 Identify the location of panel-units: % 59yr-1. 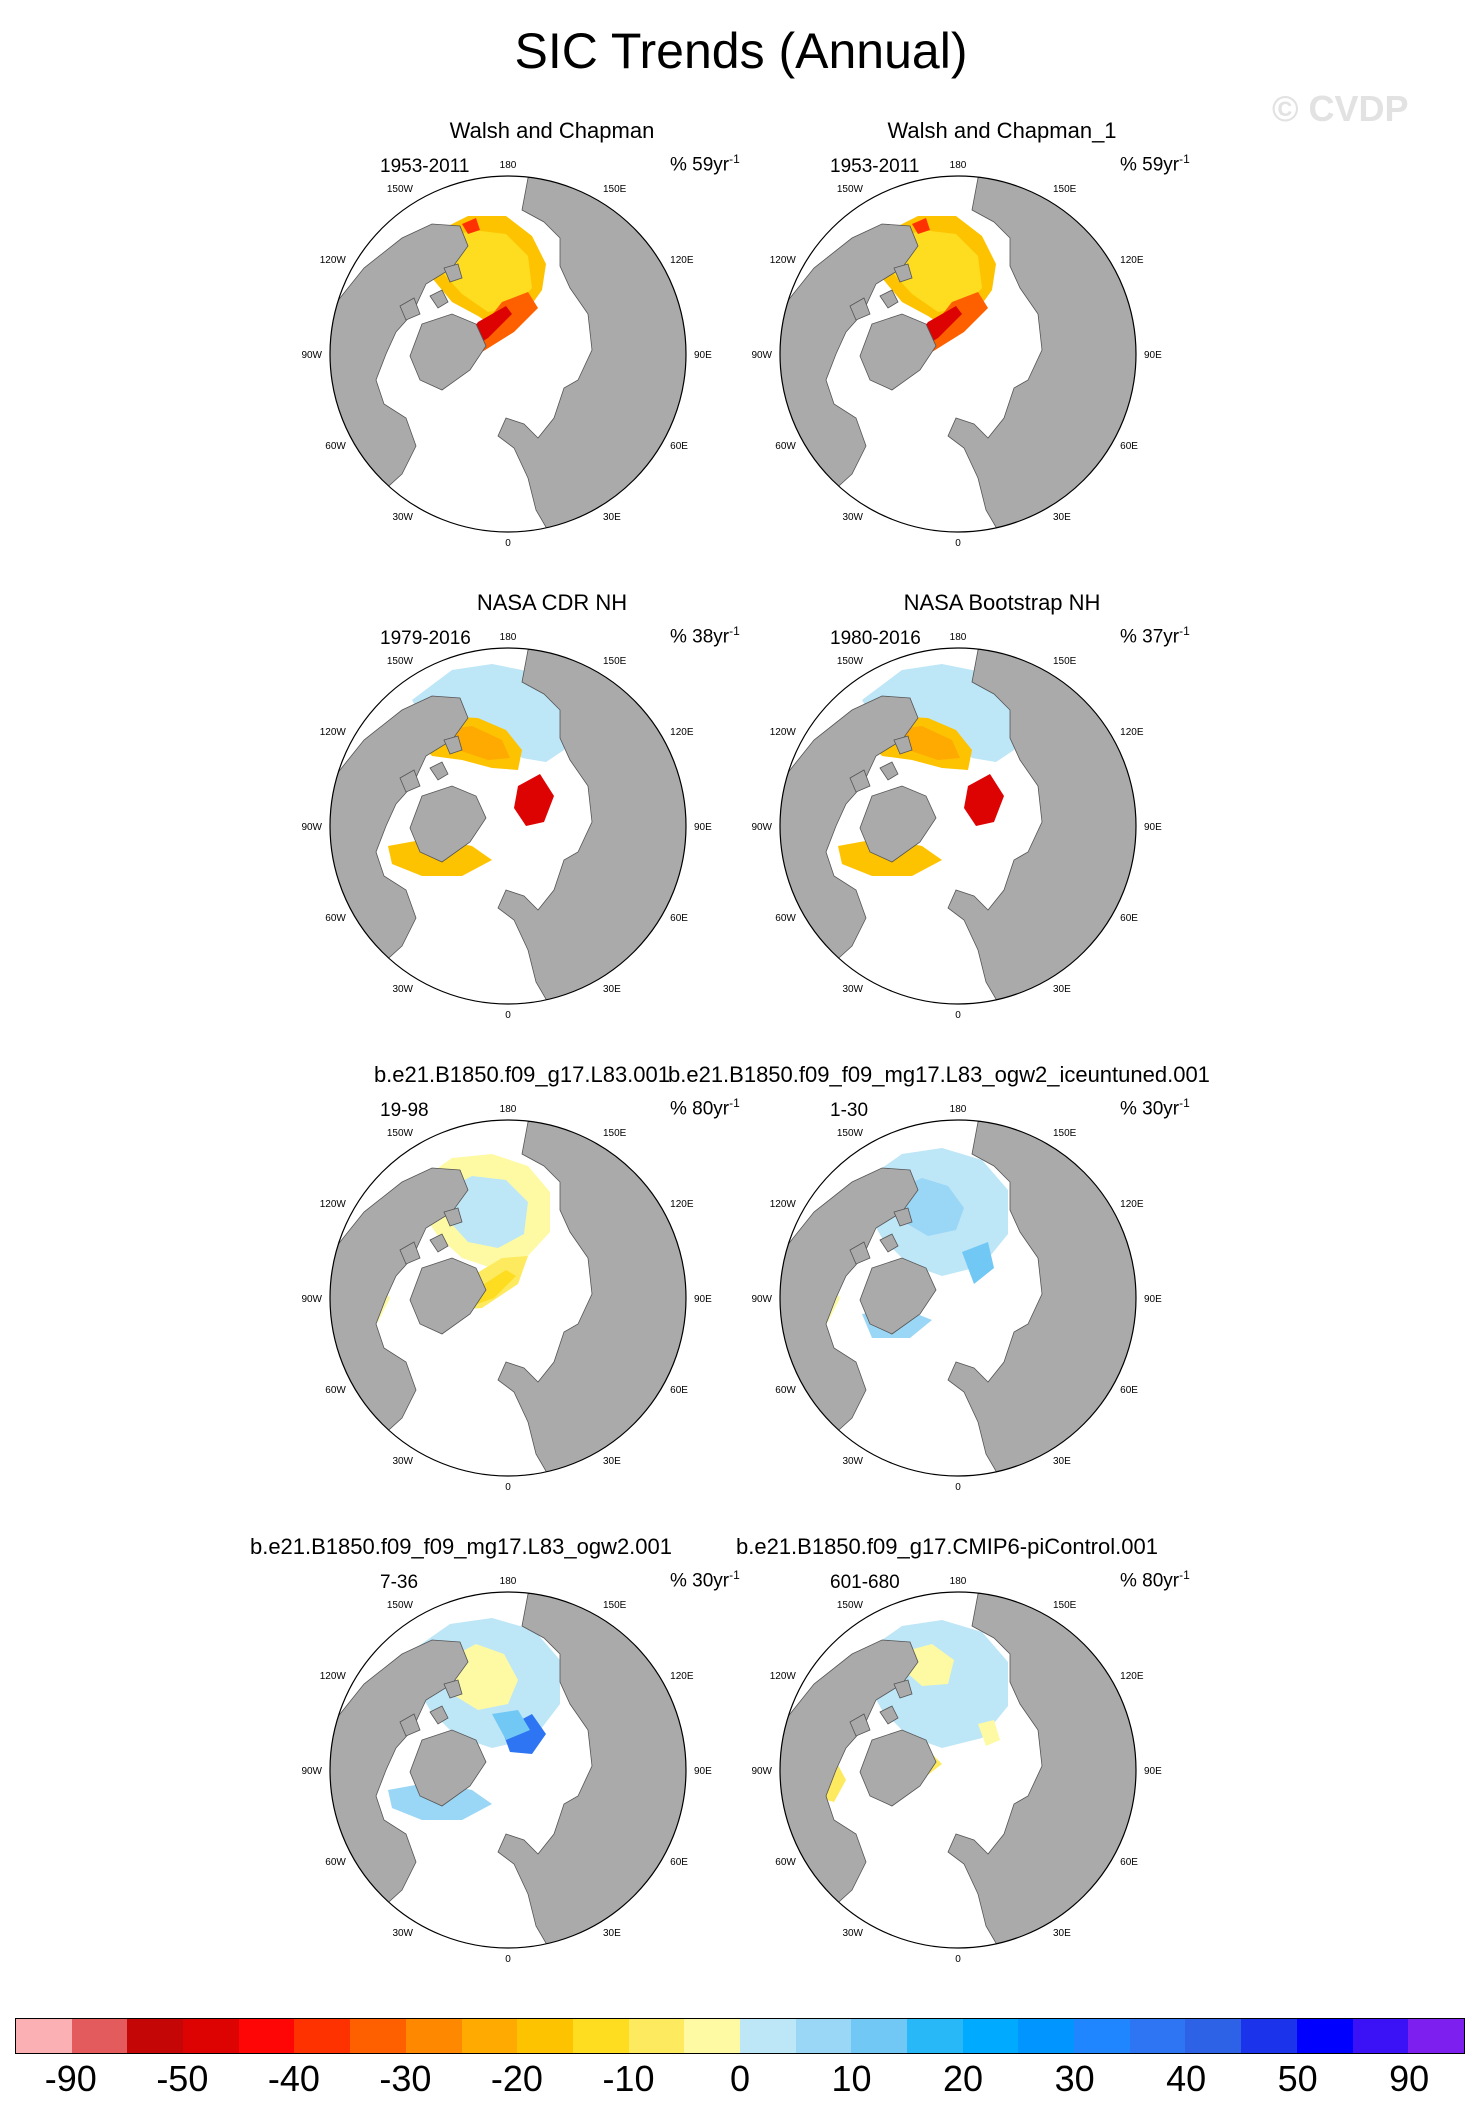
(1155, 164).